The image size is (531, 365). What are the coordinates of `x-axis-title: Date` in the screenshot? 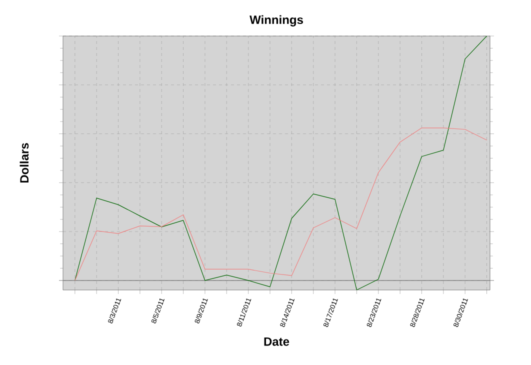 It's located at (277, 341).